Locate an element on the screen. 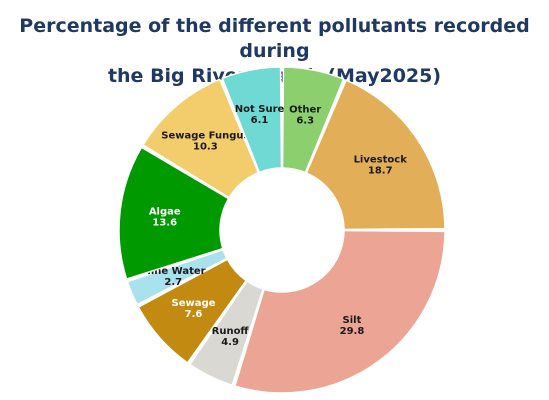  slice-livestock is located at coordinates (375, 155).